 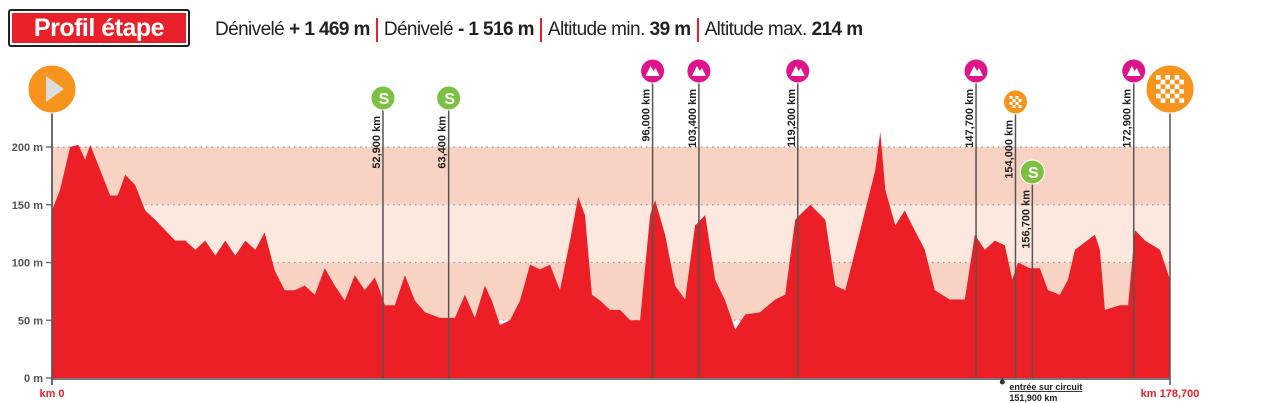 I want to click on stat-max-label: Altitude max., so click(x=756, y=29).